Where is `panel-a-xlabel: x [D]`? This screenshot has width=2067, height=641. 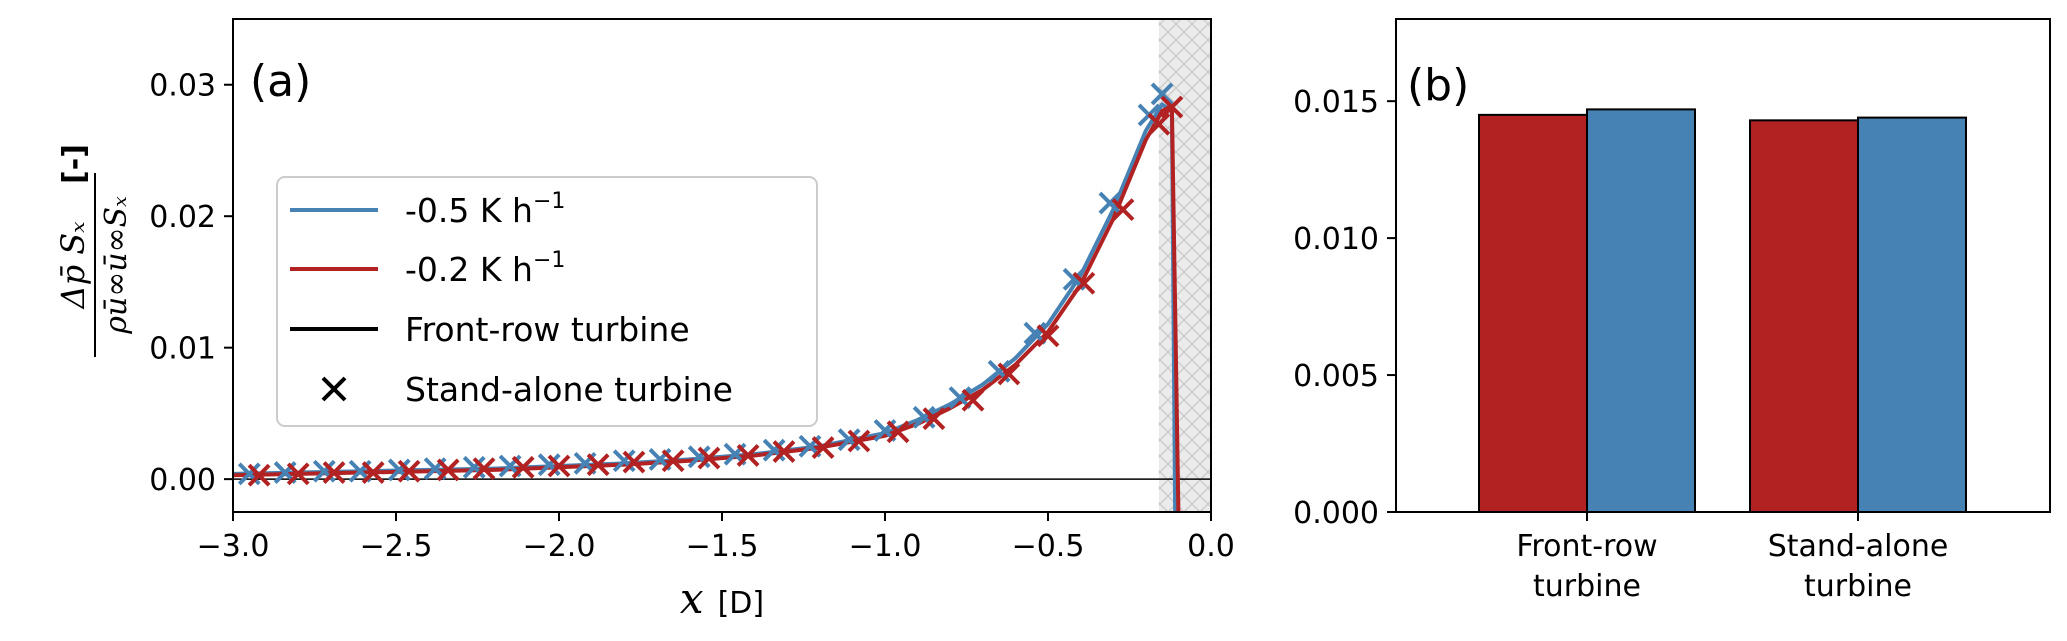
panel-a-xlabel: x [D] is located at coordinates (722, 598).